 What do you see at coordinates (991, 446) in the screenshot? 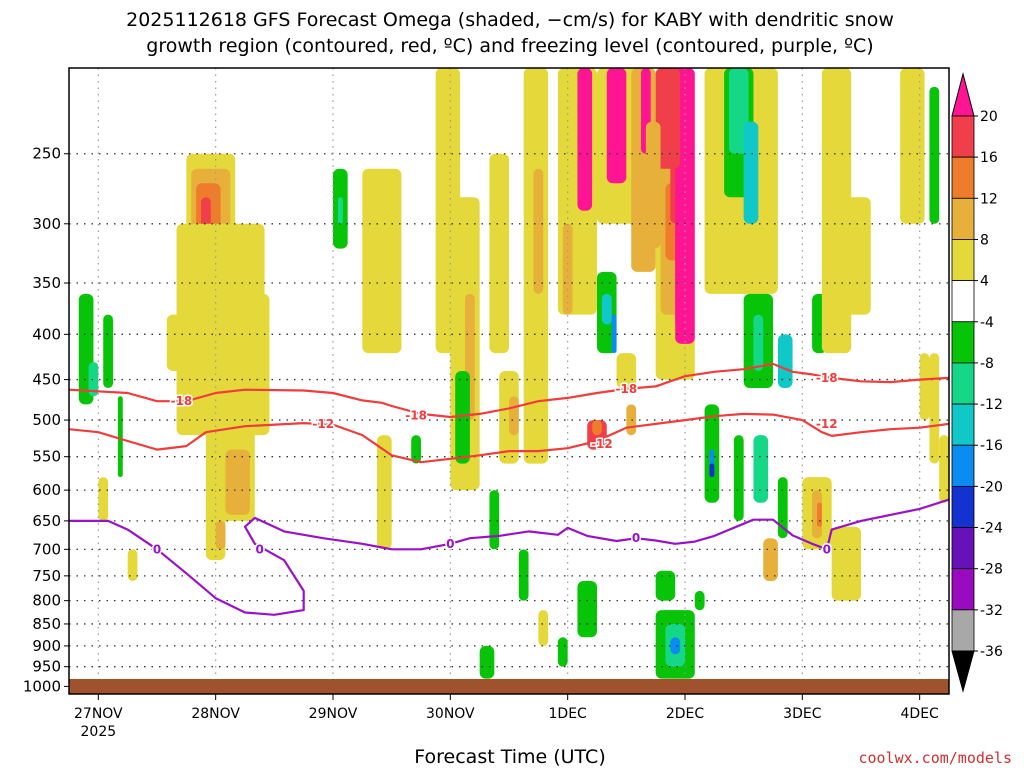
I see `colorbar-label: -16` at bounding box center [991, 446].